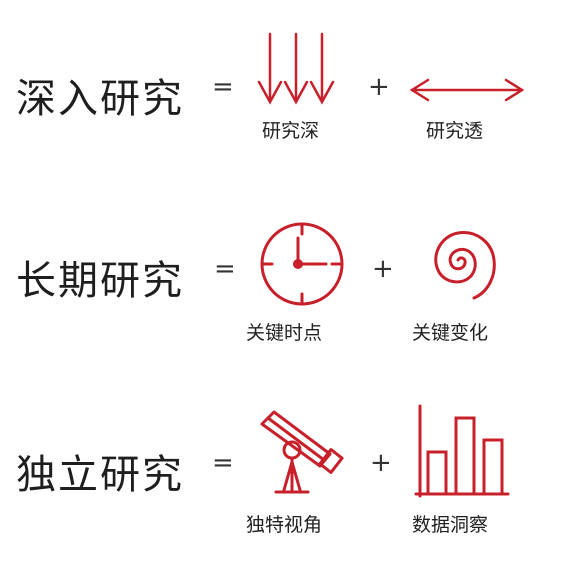 This screenshot has width=566, height=567. I want to click on caption-left: 关键时点, so click(284, 333).